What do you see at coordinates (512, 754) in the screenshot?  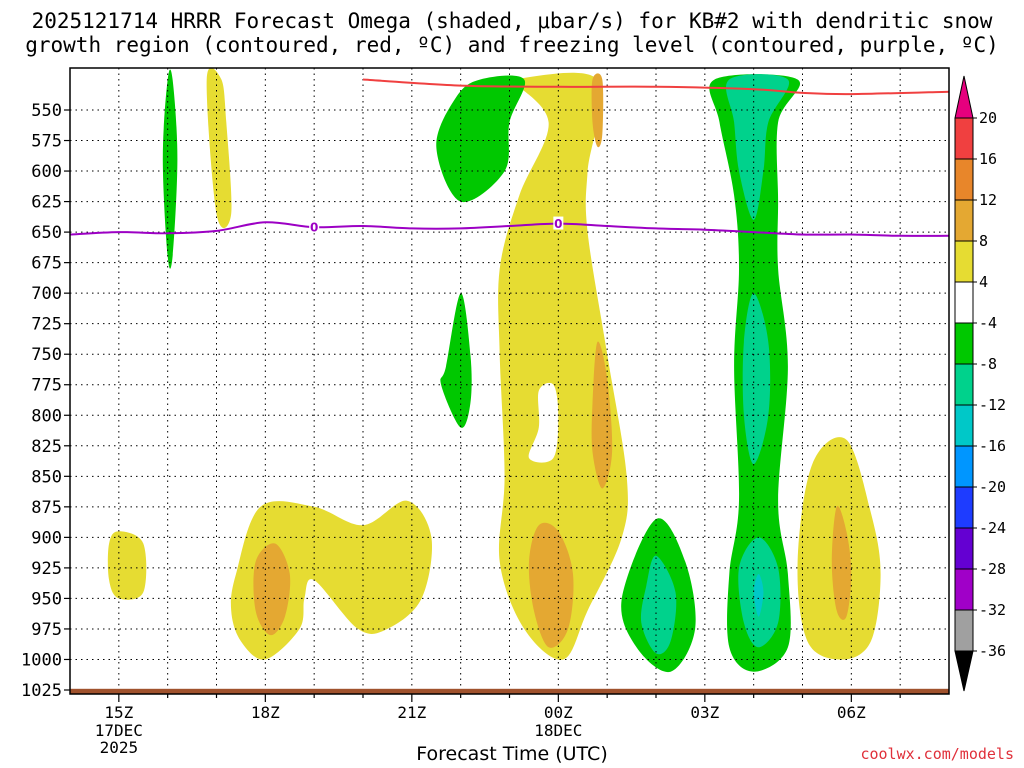 I see `x-axis-label: Forecast Time (UTC)` at bounding box center [512, 754].